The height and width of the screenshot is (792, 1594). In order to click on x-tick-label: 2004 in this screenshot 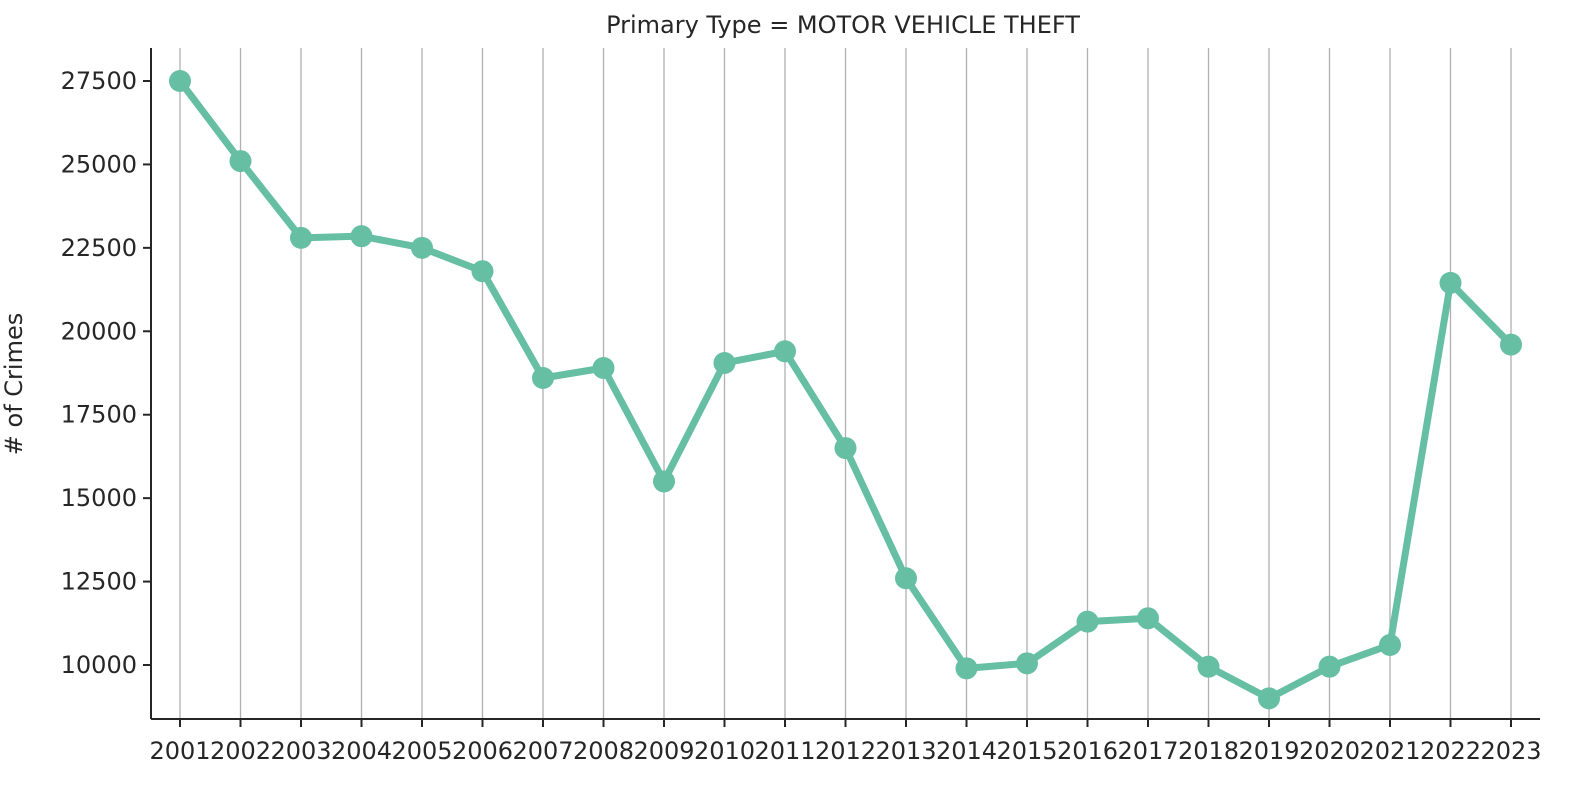, I will do `click(361, 751)`.